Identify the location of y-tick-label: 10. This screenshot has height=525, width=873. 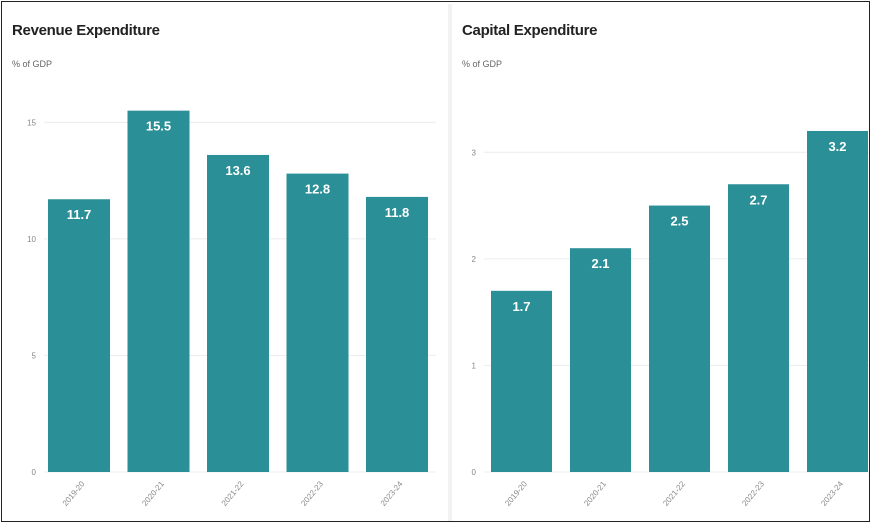
(31, 239).